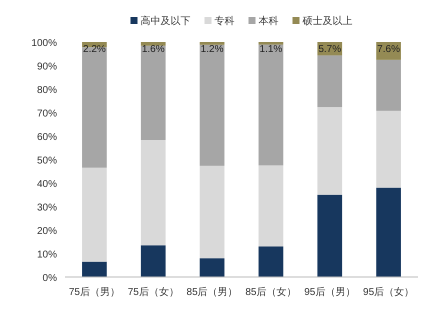 This screenshot has height=329, width=428. I want to click on x-tick-label: 95后（男）, so click(330, 292).